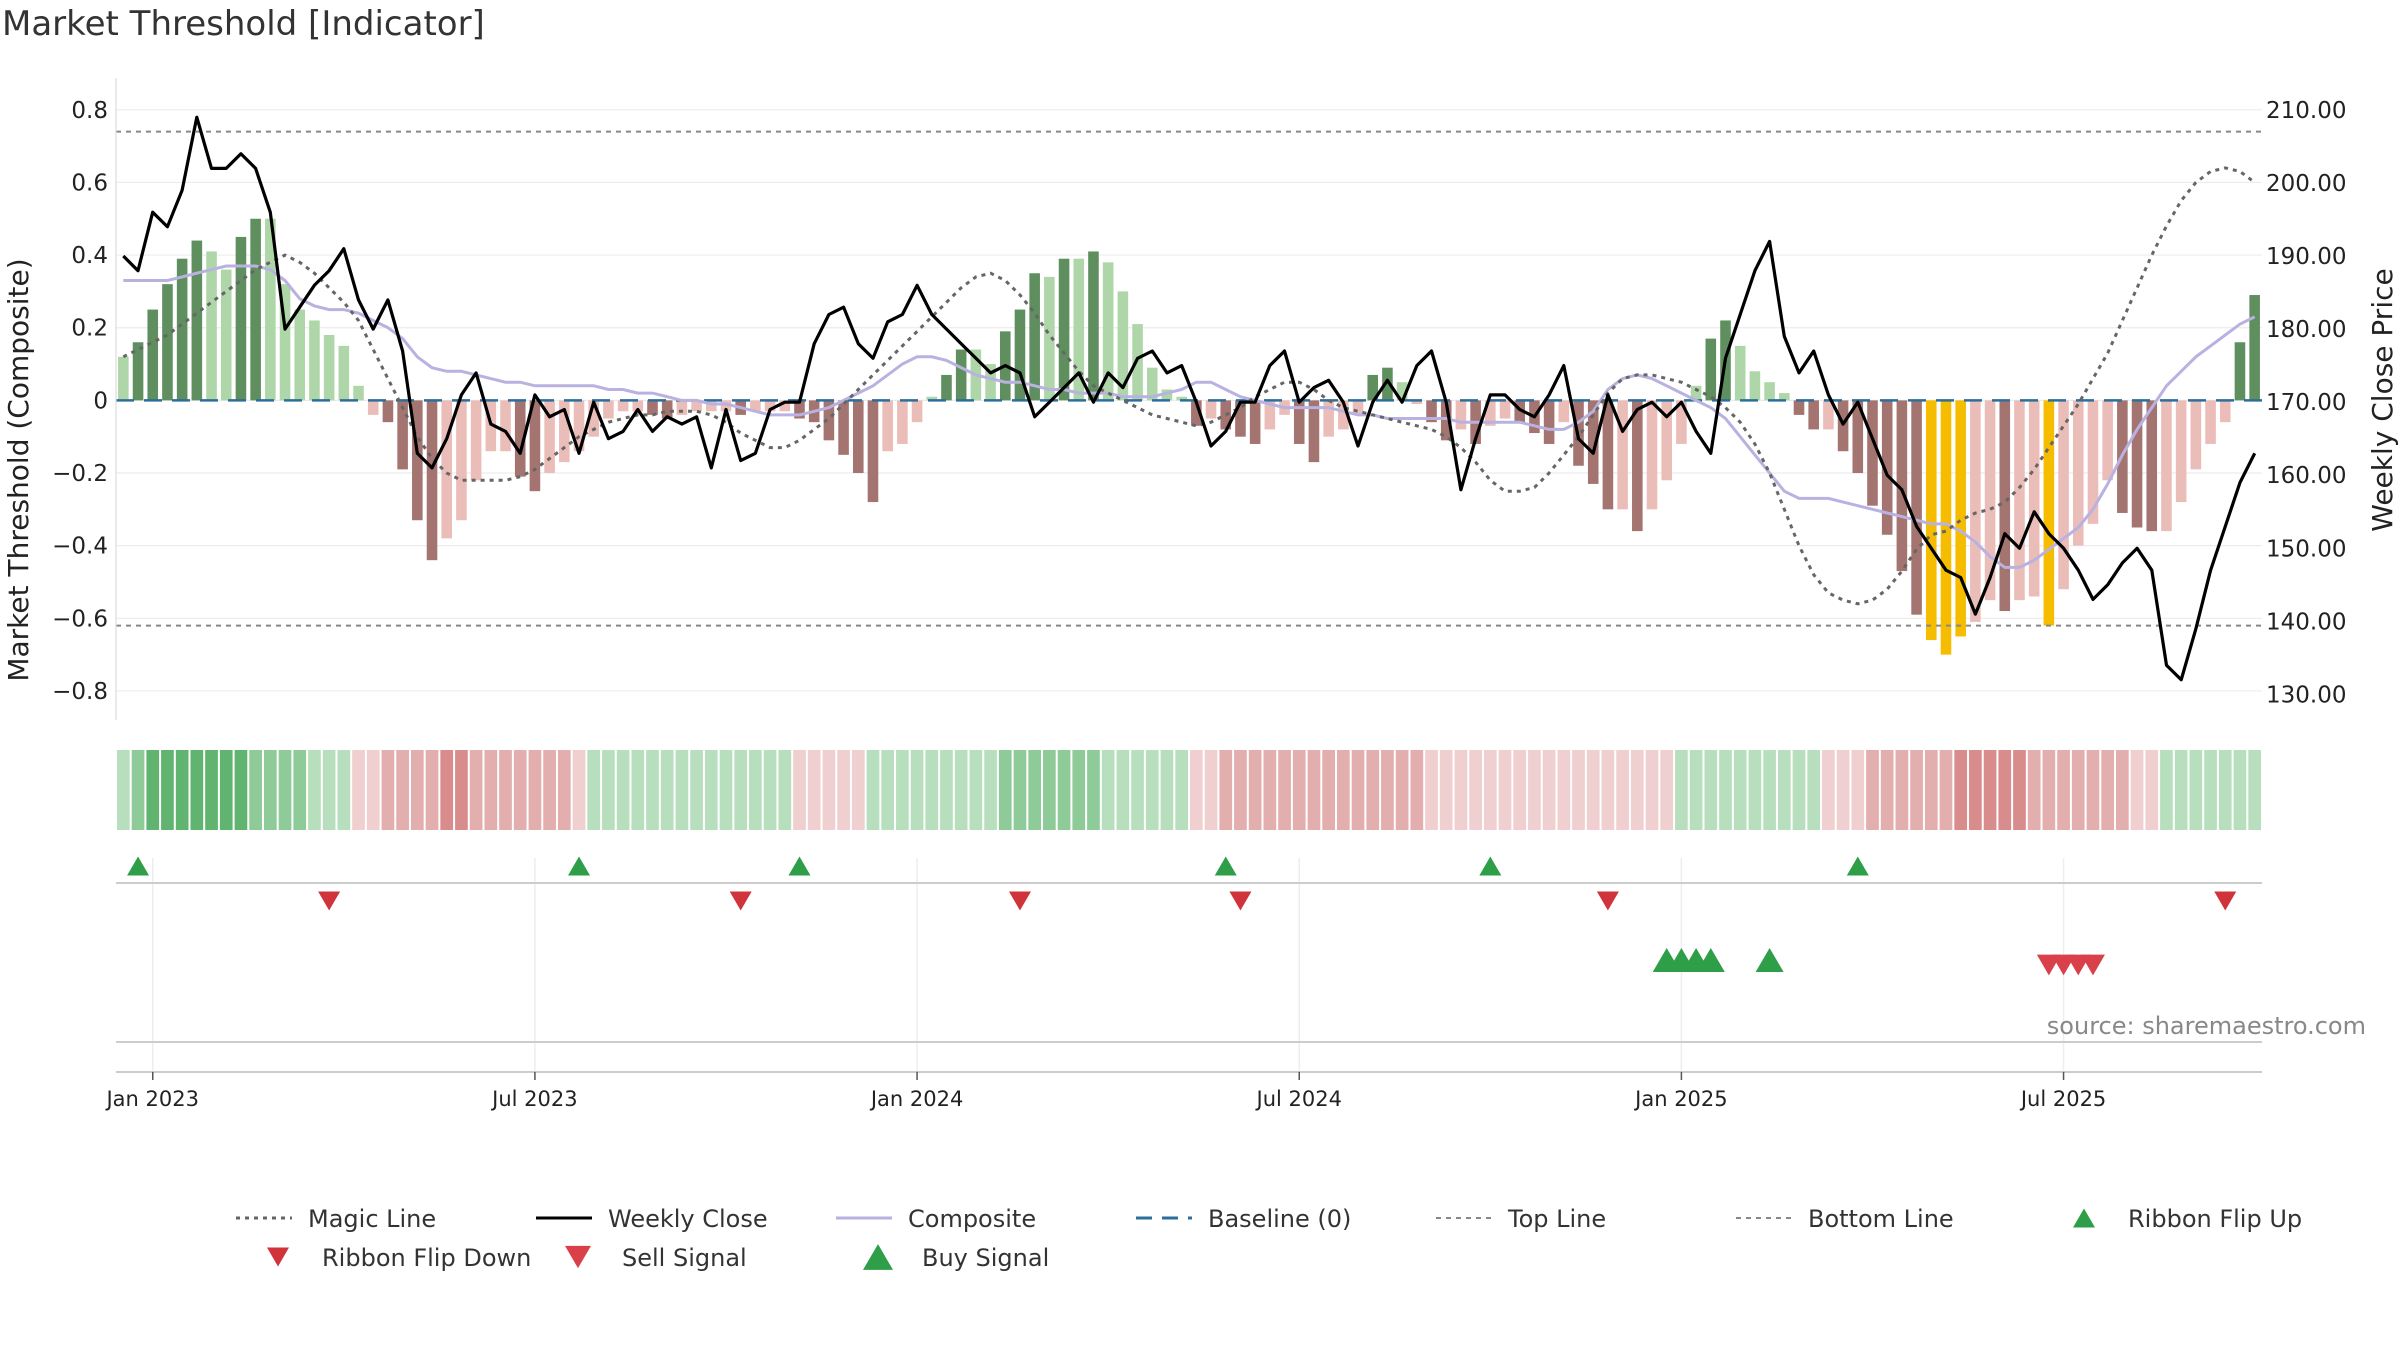 This screenshot has width=2400, height=1350. I want to click on chart-title: Market Threshold [Indicator], so click(243, 24).